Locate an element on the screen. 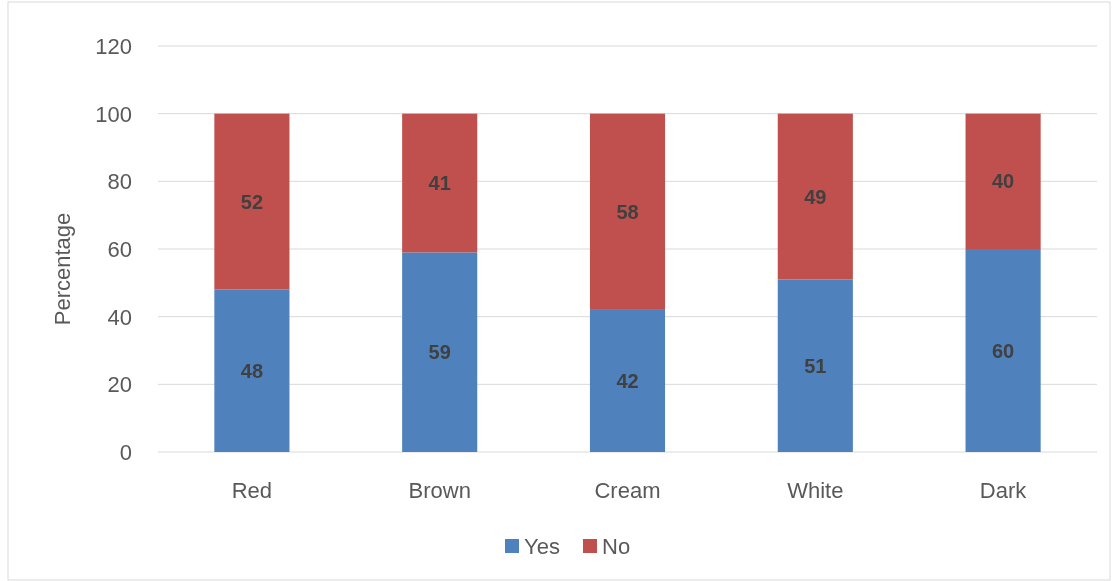 This screenshot has width=1113, height=581. data-label: 58 is located at coordinates (627, 211).